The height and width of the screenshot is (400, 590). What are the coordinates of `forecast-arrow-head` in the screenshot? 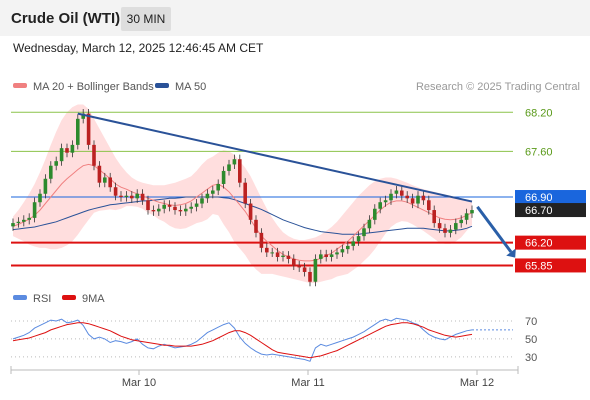 It's located at (511, 253).